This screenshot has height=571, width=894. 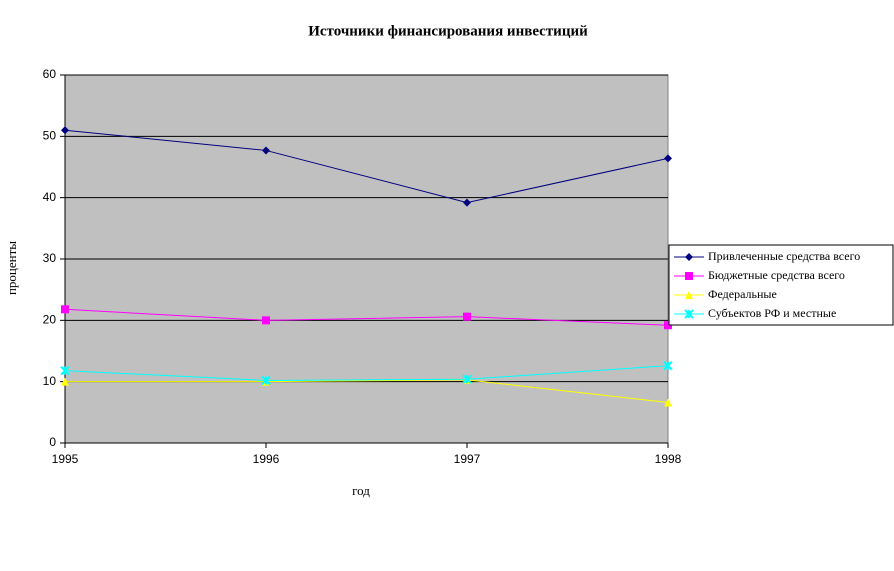 What do you see at coordinates (50, 320) in the screenshot?
I see `y-tick-label: 20` at bounding box center [50, 320].